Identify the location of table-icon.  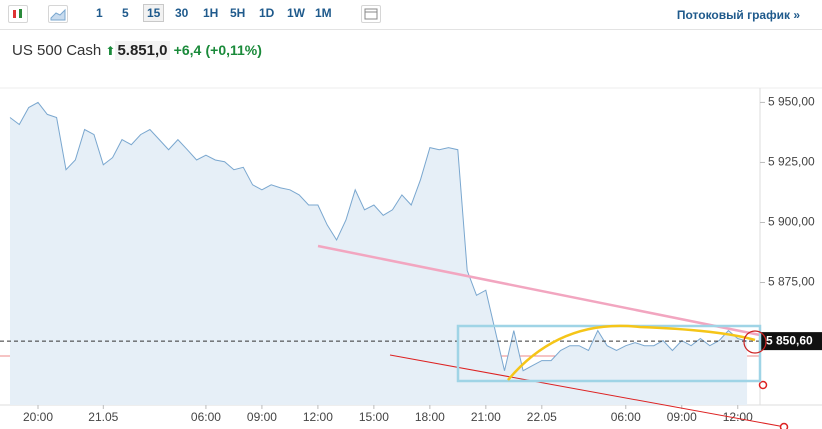
(371, 14).